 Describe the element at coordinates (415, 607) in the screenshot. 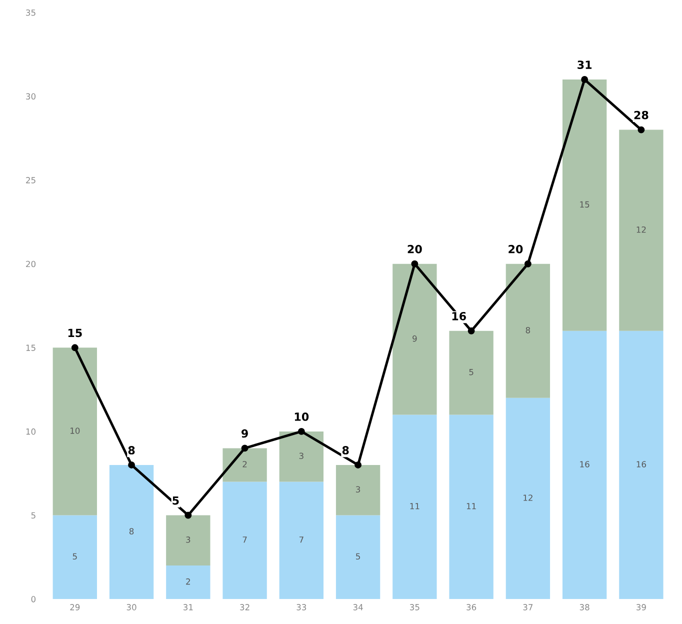

I see `x-tick-label: 35` at that location.